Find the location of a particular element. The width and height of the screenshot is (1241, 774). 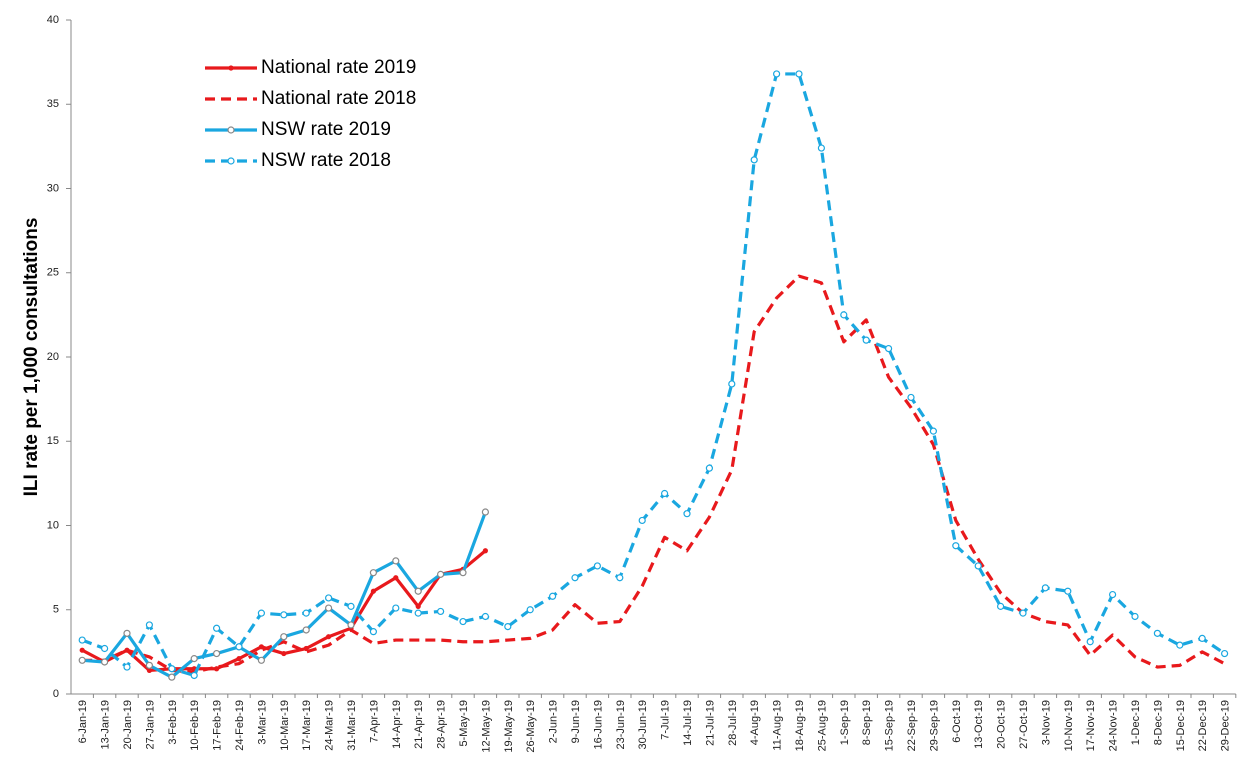

x-tick-label: 27-Jan-19 is located at coordinates (150, 725).